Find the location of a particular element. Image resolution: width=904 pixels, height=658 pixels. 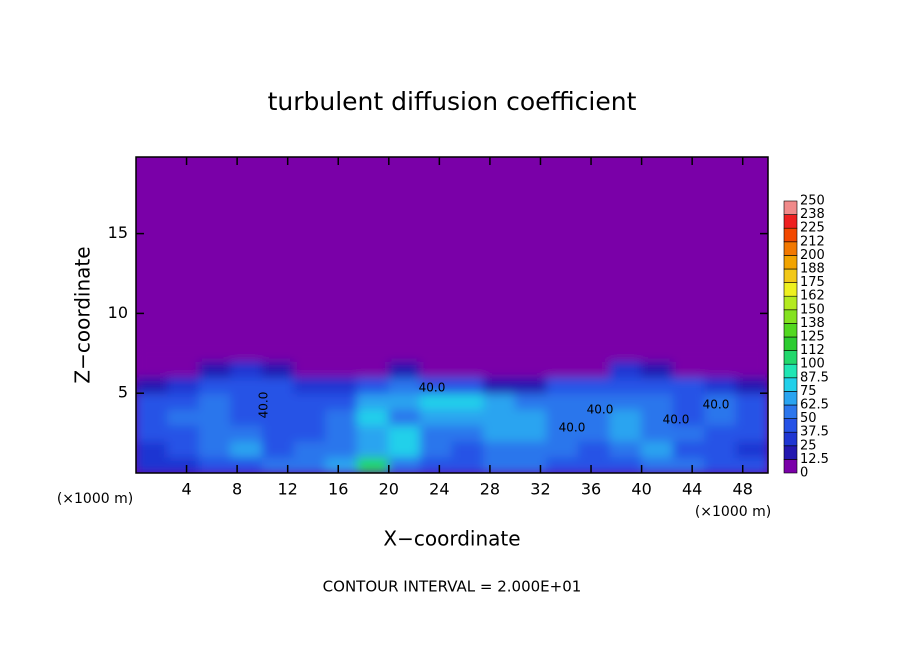

colorbar-label: 212 is located at coordinates (812, 241).